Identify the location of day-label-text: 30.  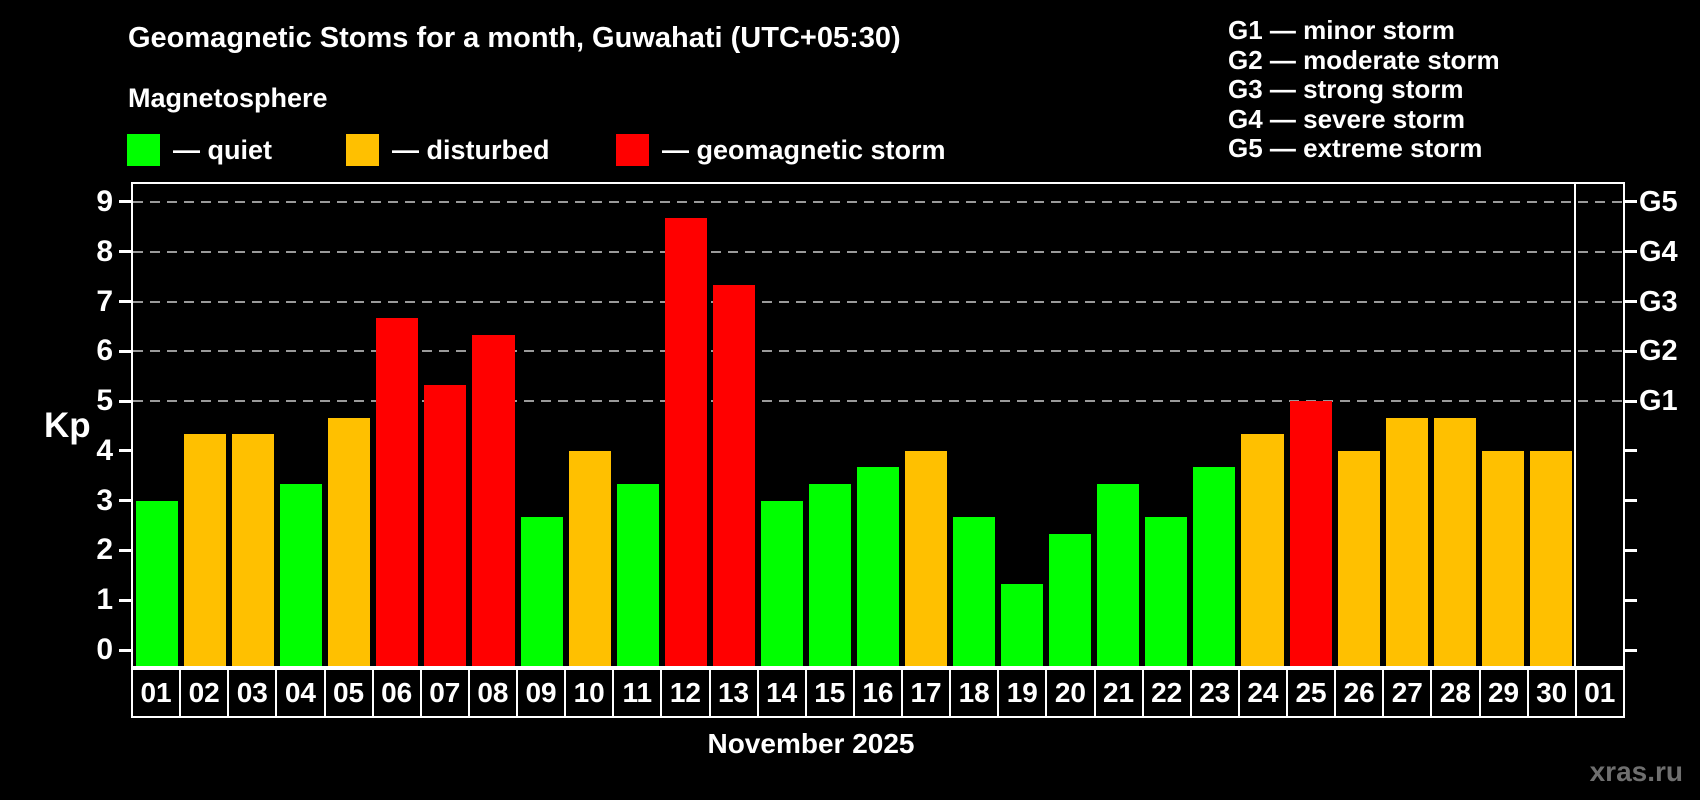
(1552, 692).